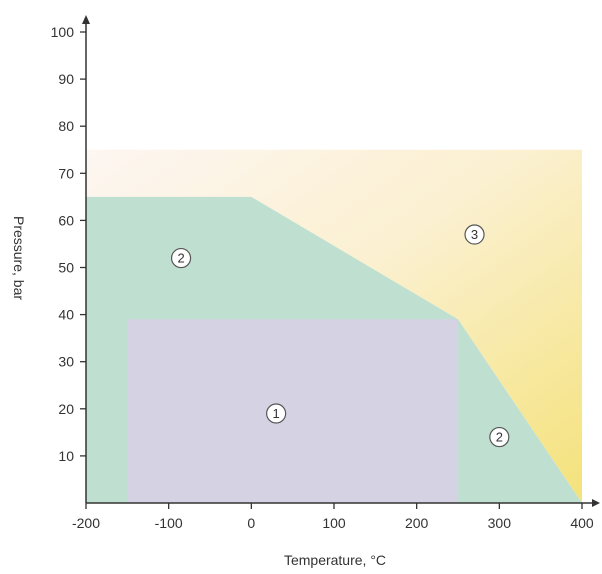  I want to click on y-tick-label: 70, so click(66, 173).